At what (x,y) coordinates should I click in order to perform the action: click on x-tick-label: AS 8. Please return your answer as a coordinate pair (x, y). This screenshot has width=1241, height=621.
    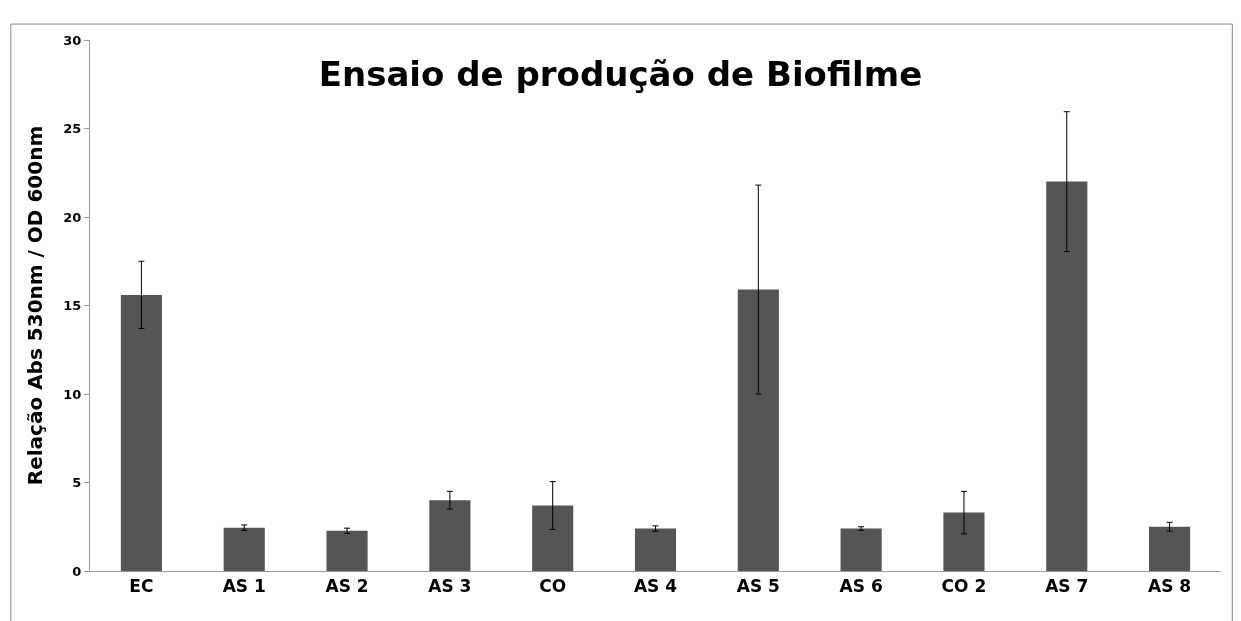
    Looking at the image, I should click on (1170, 586).